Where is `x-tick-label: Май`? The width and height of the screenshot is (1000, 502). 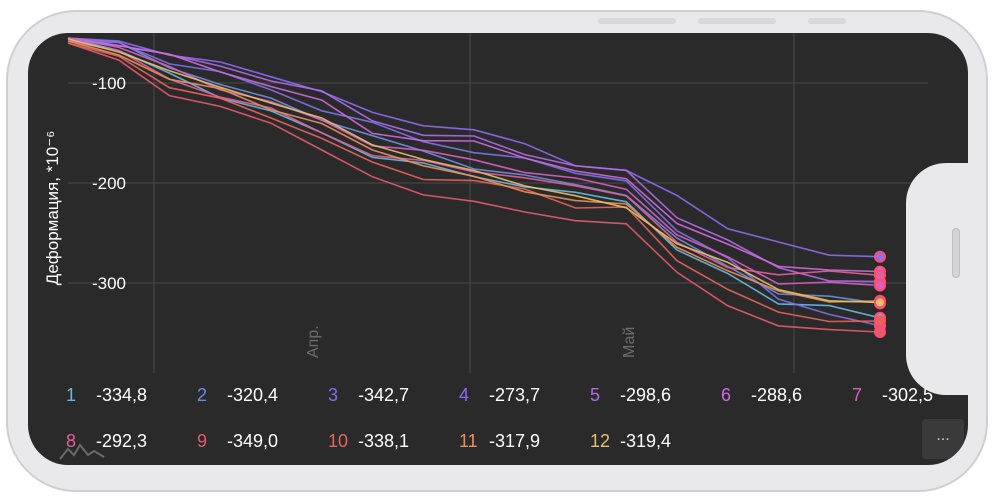 x-tick-label: Май is located at coordinates (629, 342).